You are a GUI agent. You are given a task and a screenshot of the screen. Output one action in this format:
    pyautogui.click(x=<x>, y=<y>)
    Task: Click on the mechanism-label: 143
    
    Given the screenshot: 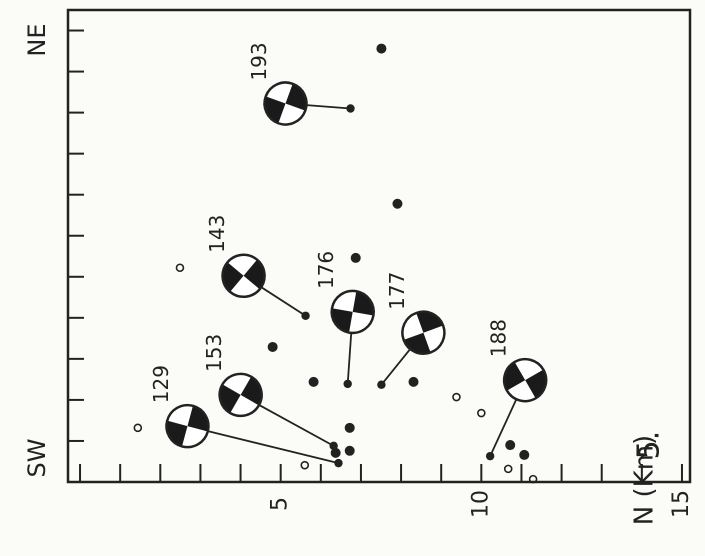 What is the action you would take?
    pyautogui.click(x=217, y=234)
    